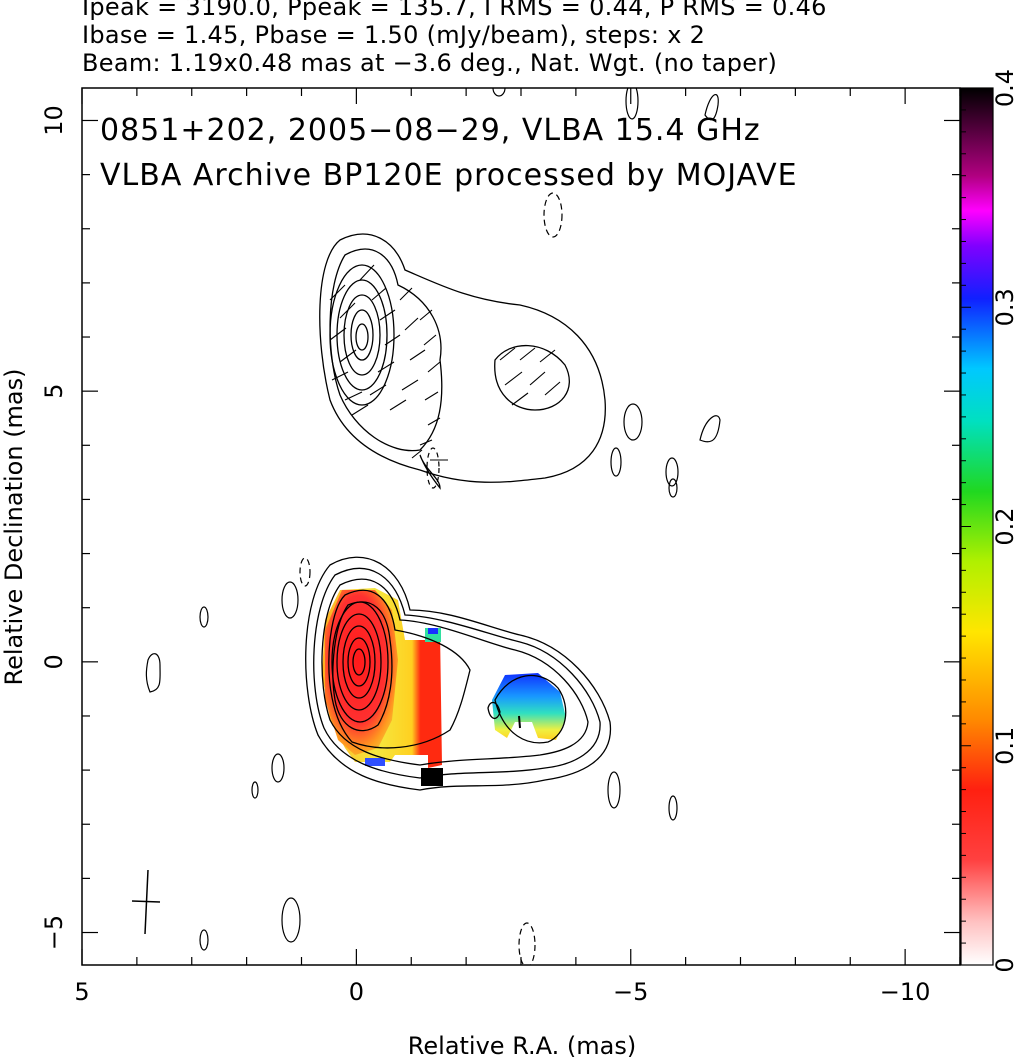  What do you see at coordinates (356, 992) in the screenshot?
I see `x-tick-label: 0` at bounding box center [356, 992].